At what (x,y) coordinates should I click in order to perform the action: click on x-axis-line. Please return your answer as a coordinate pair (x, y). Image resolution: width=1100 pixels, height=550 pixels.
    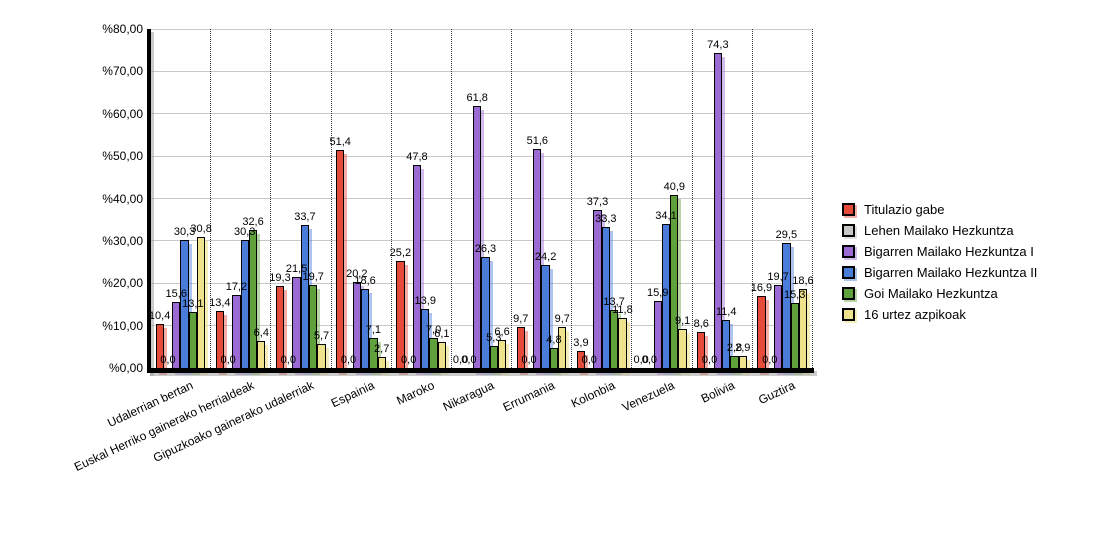
    Looking at the image, I should click on (480, 370).